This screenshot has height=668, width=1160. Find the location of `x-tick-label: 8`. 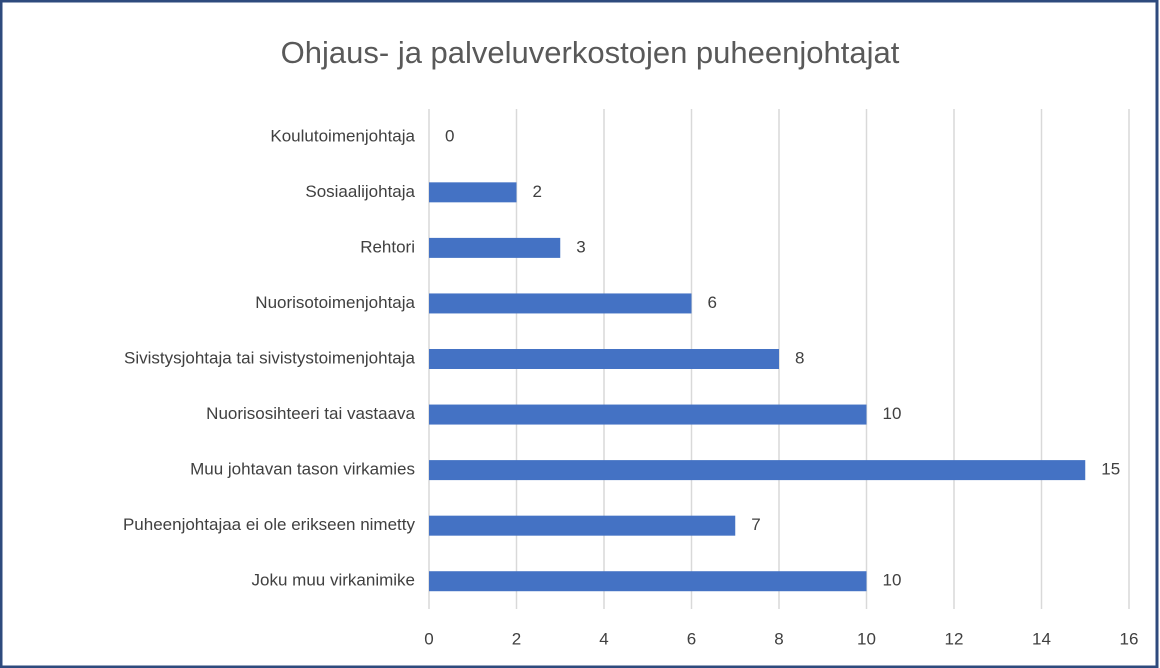

x-tick-label: 8 is located at coordinates (778, 638).